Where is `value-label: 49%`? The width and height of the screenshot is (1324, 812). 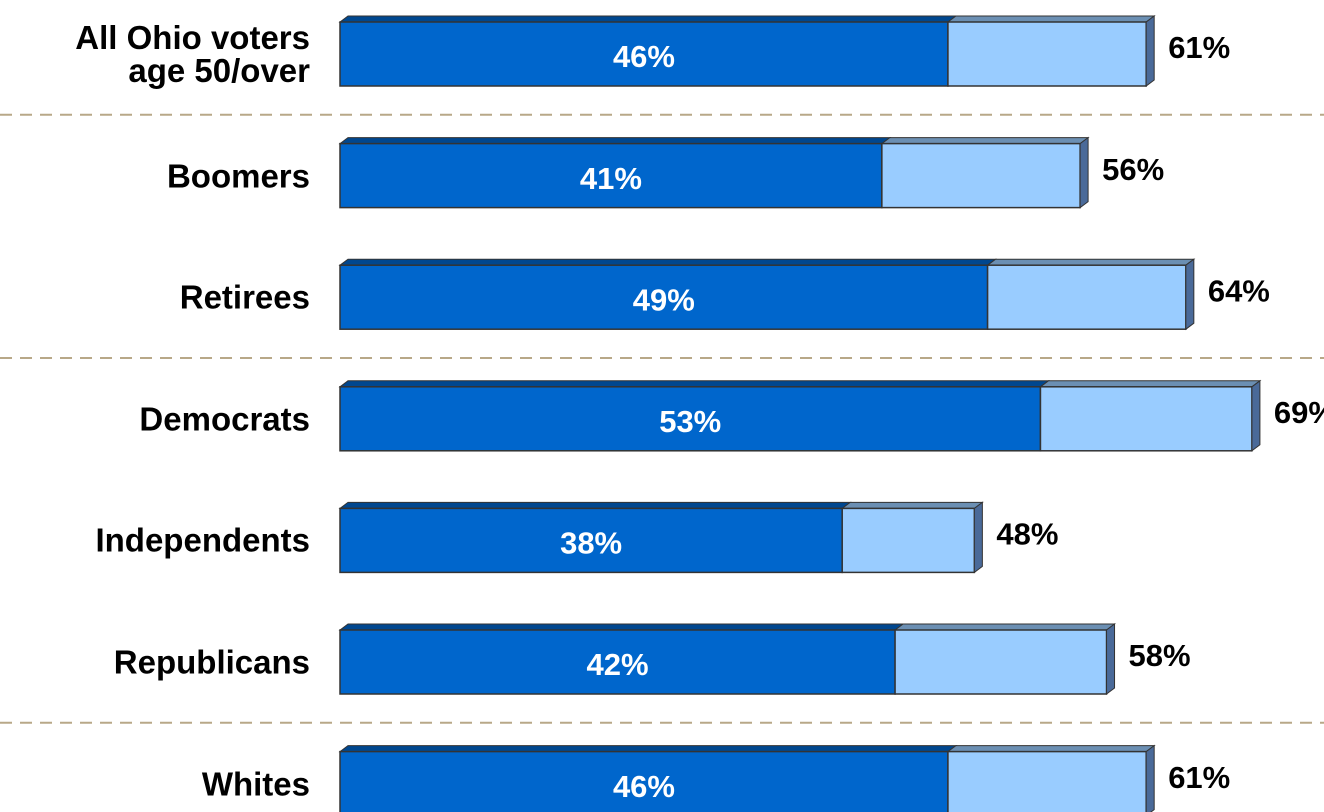 value-label: 49% is located at coordinates (664, 299).